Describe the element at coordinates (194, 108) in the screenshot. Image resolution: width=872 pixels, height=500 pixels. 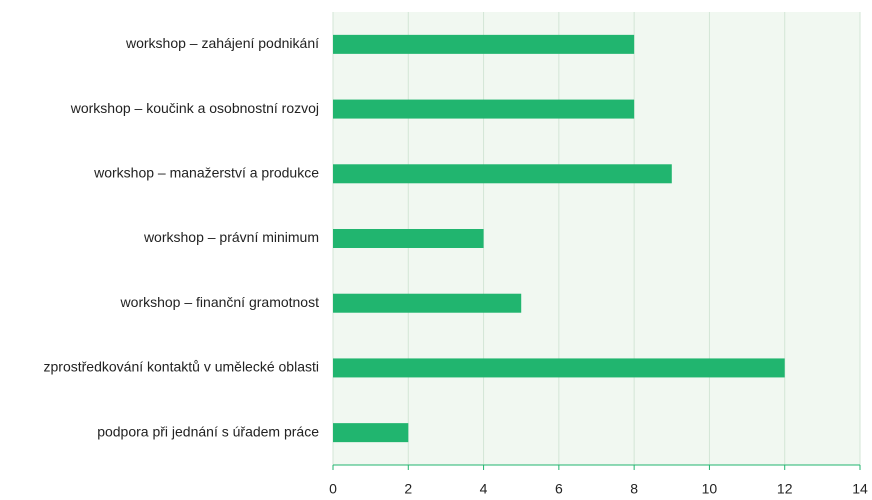
I see `y-tick-label: workshop – koučink a osobnostní rozvoj` at that location.